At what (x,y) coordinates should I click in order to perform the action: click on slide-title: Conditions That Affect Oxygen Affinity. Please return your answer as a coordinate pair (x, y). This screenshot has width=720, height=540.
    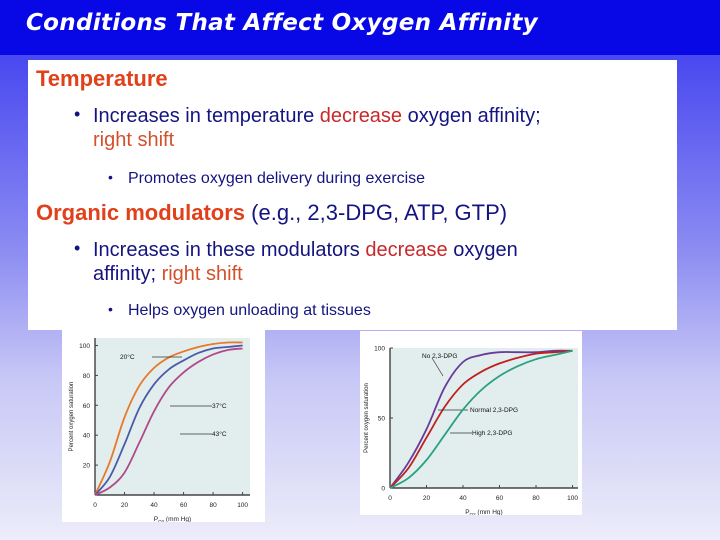
    Looking at the image, I should click on (282, 23).